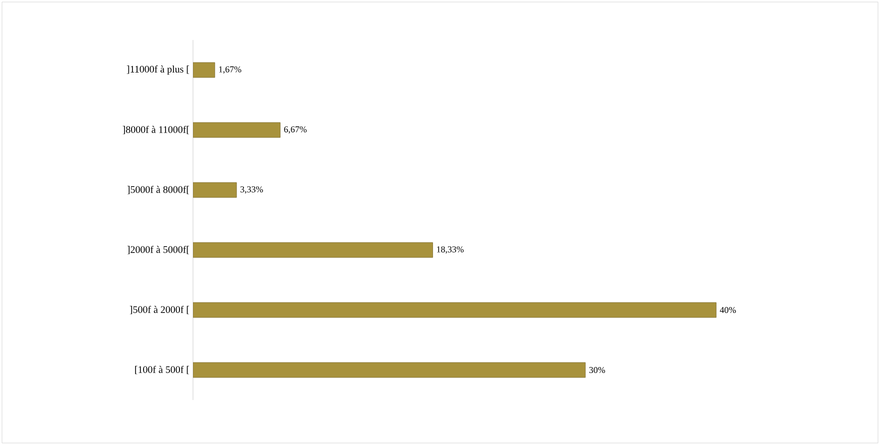 This screenshot has width=880, height=445. What do you see at coordinates (251, 190) in the screenshot?
I see `data-label: 3,33%` at bounding box center [251, 190].